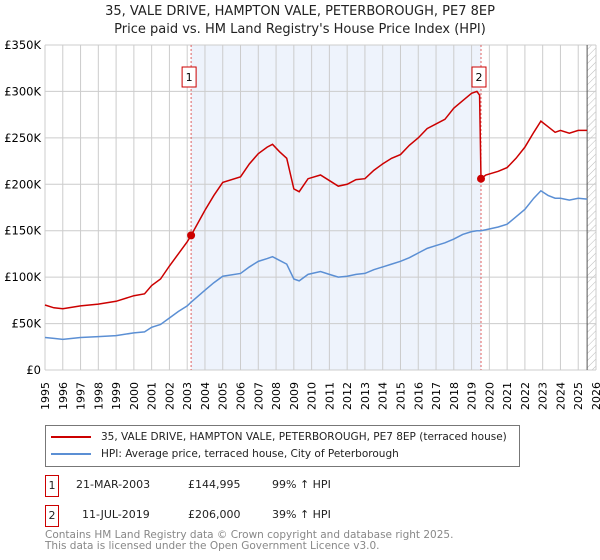 The image size is (600, 560). What do you see at coordinates (383, 396) in the screenshot?
I see `x-tick-label: 2014` at bounding box center [383, 396].